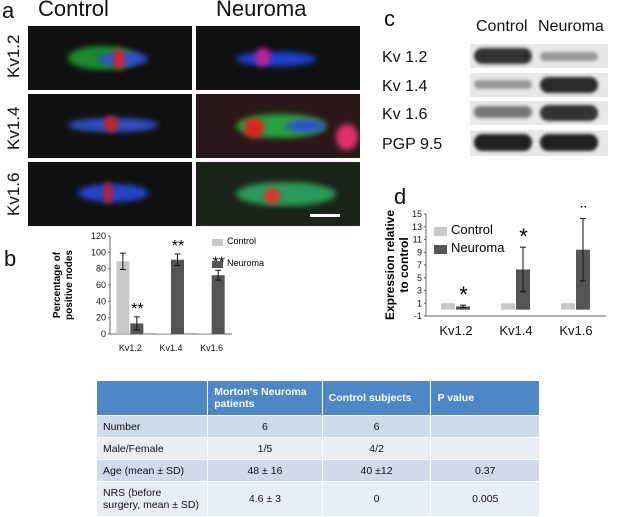  I want to click on y-tick-label: 100, so click(98, 252).